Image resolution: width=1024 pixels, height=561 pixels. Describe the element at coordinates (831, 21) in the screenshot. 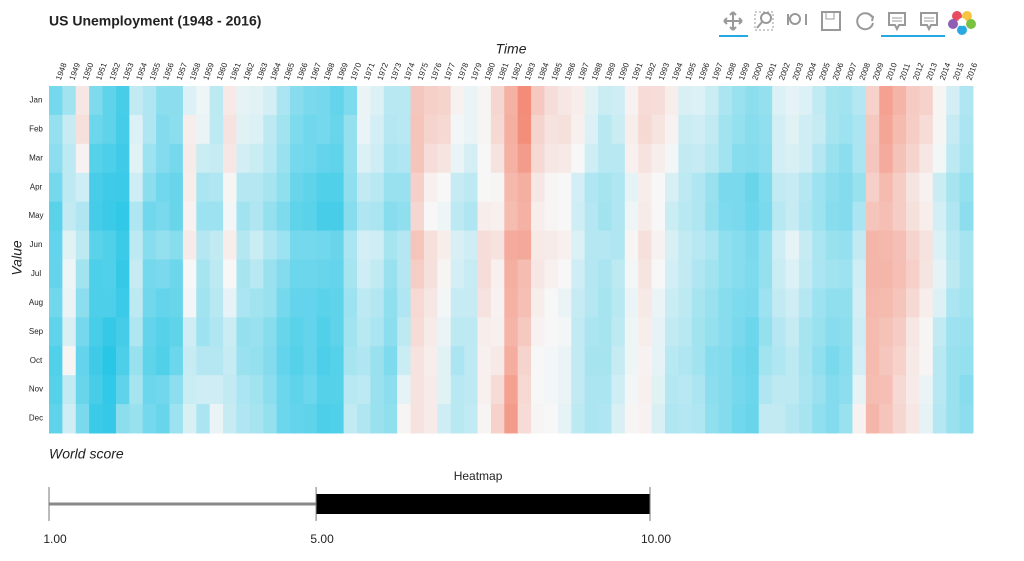

I see `save-tool` at that location.